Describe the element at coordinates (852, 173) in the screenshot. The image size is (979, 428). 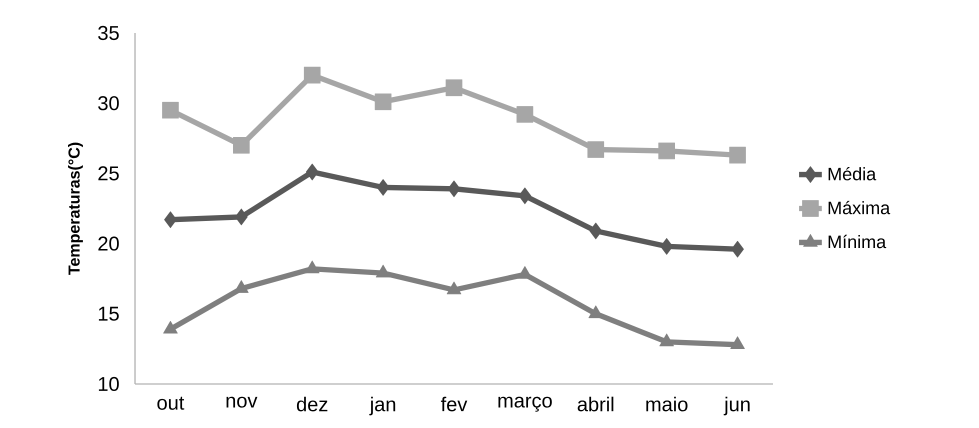
I see `legend-label: Média` at that location.